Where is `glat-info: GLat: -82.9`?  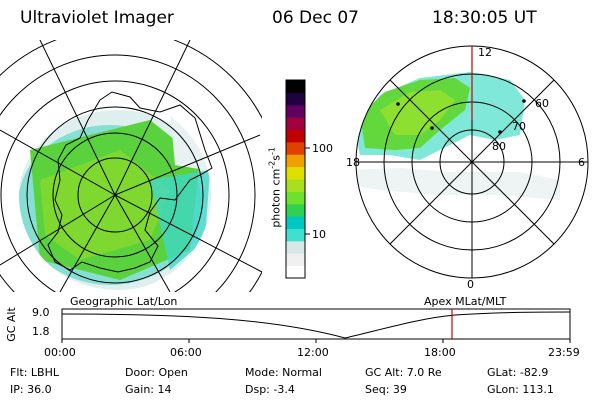
glat-info: GLat: -82.9 is located at coordinates (518, 372).